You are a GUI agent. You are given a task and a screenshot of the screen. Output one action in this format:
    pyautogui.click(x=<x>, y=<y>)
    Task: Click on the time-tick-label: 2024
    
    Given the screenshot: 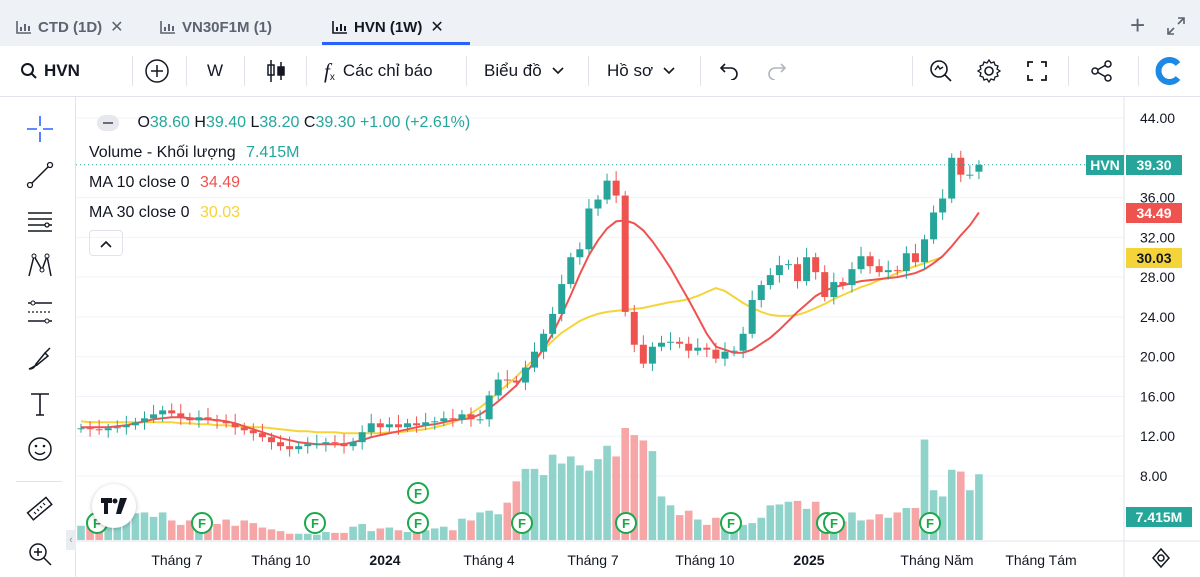 What is the action you would take?
    pyautogui.click(x=384, y=560)
    